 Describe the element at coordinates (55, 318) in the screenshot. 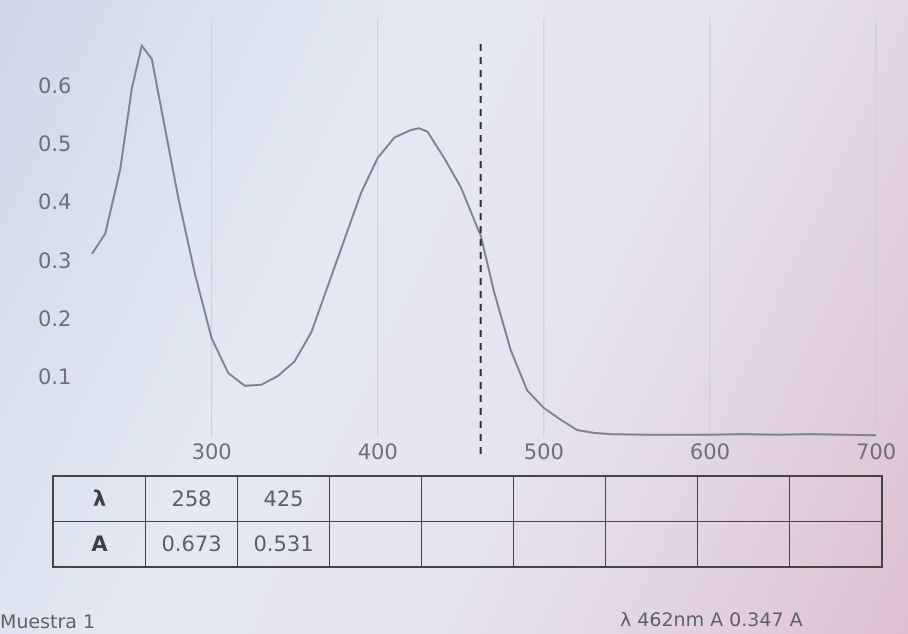

I see `y-tick-label: 0.2` at that location.